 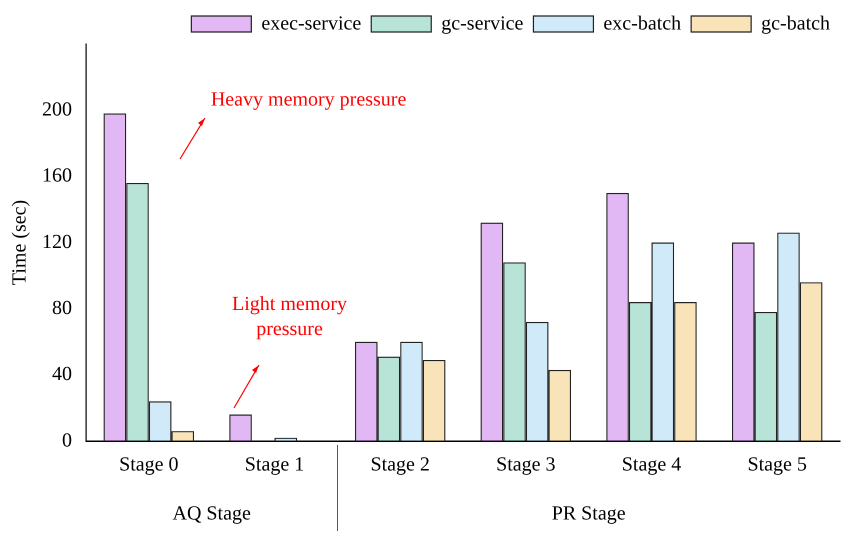 What do you see at coordinates (62, 374) in the screenshot?
I see `y-tick-label: 40` at bounding box center [62, 374].